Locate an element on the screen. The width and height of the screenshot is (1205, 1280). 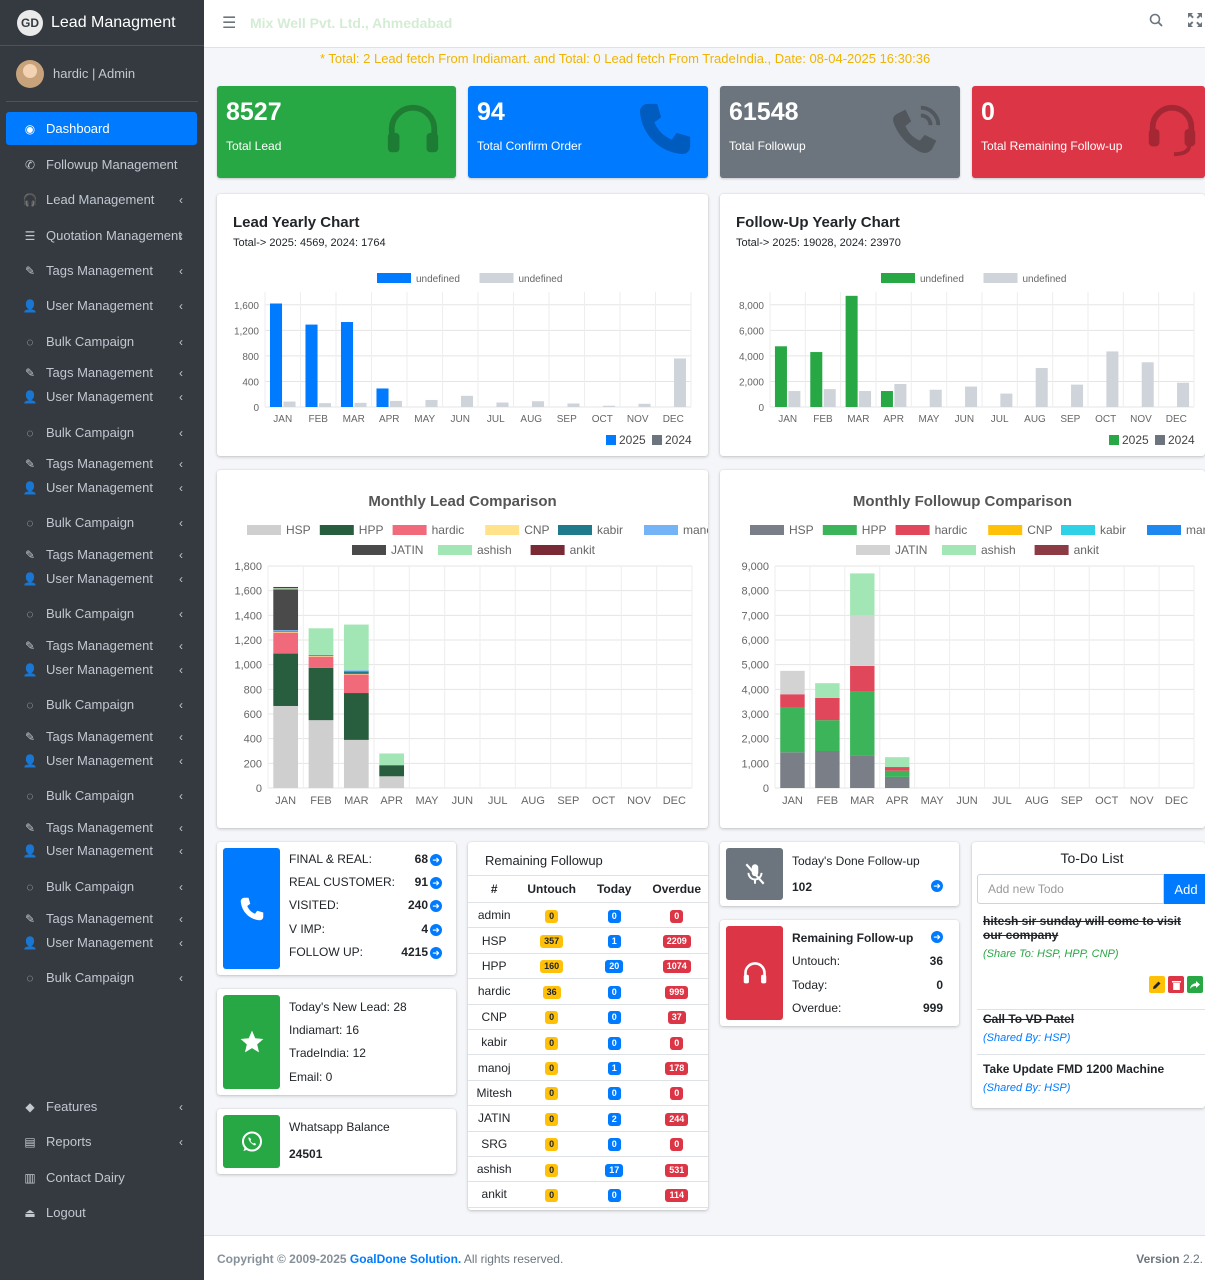
table-row: manoj 0 1 178 is located at coordinates (588, 1067).